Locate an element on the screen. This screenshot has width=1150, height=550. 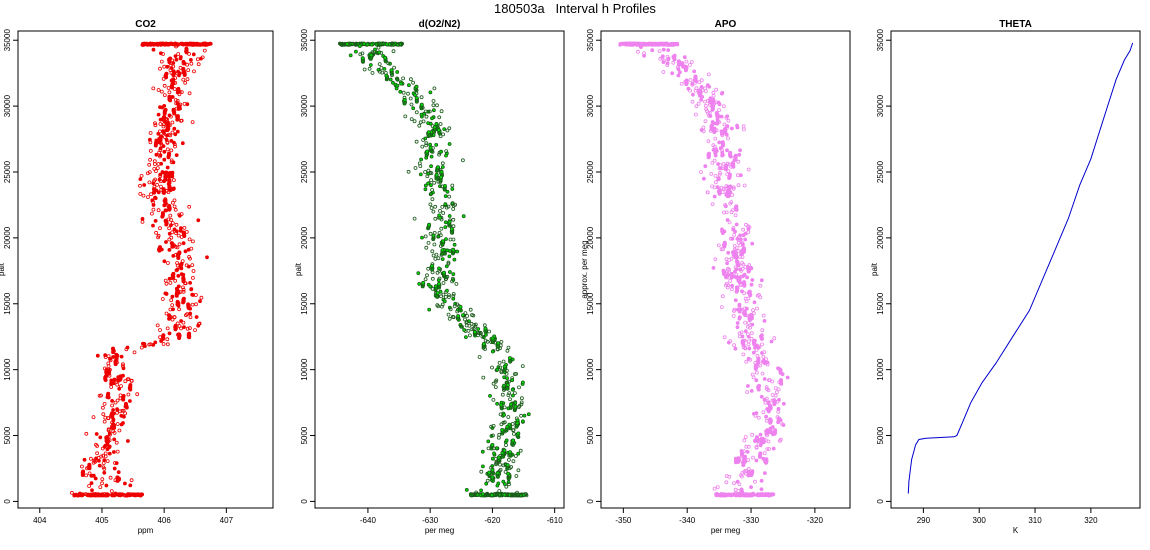
y-axis-label: palt is located at coordinates (298, 269).